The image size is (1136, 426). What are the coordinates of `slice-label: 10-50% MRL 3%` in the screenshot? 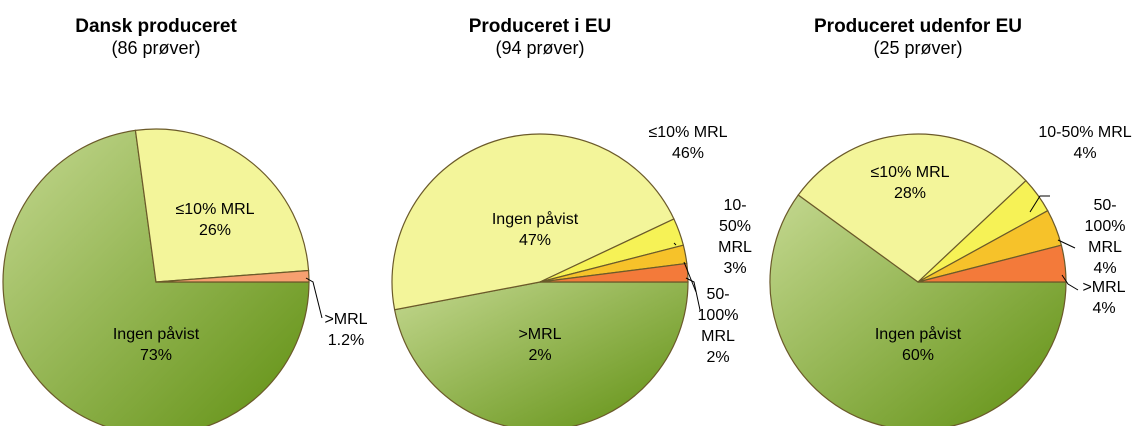 It's located at (735, 237).